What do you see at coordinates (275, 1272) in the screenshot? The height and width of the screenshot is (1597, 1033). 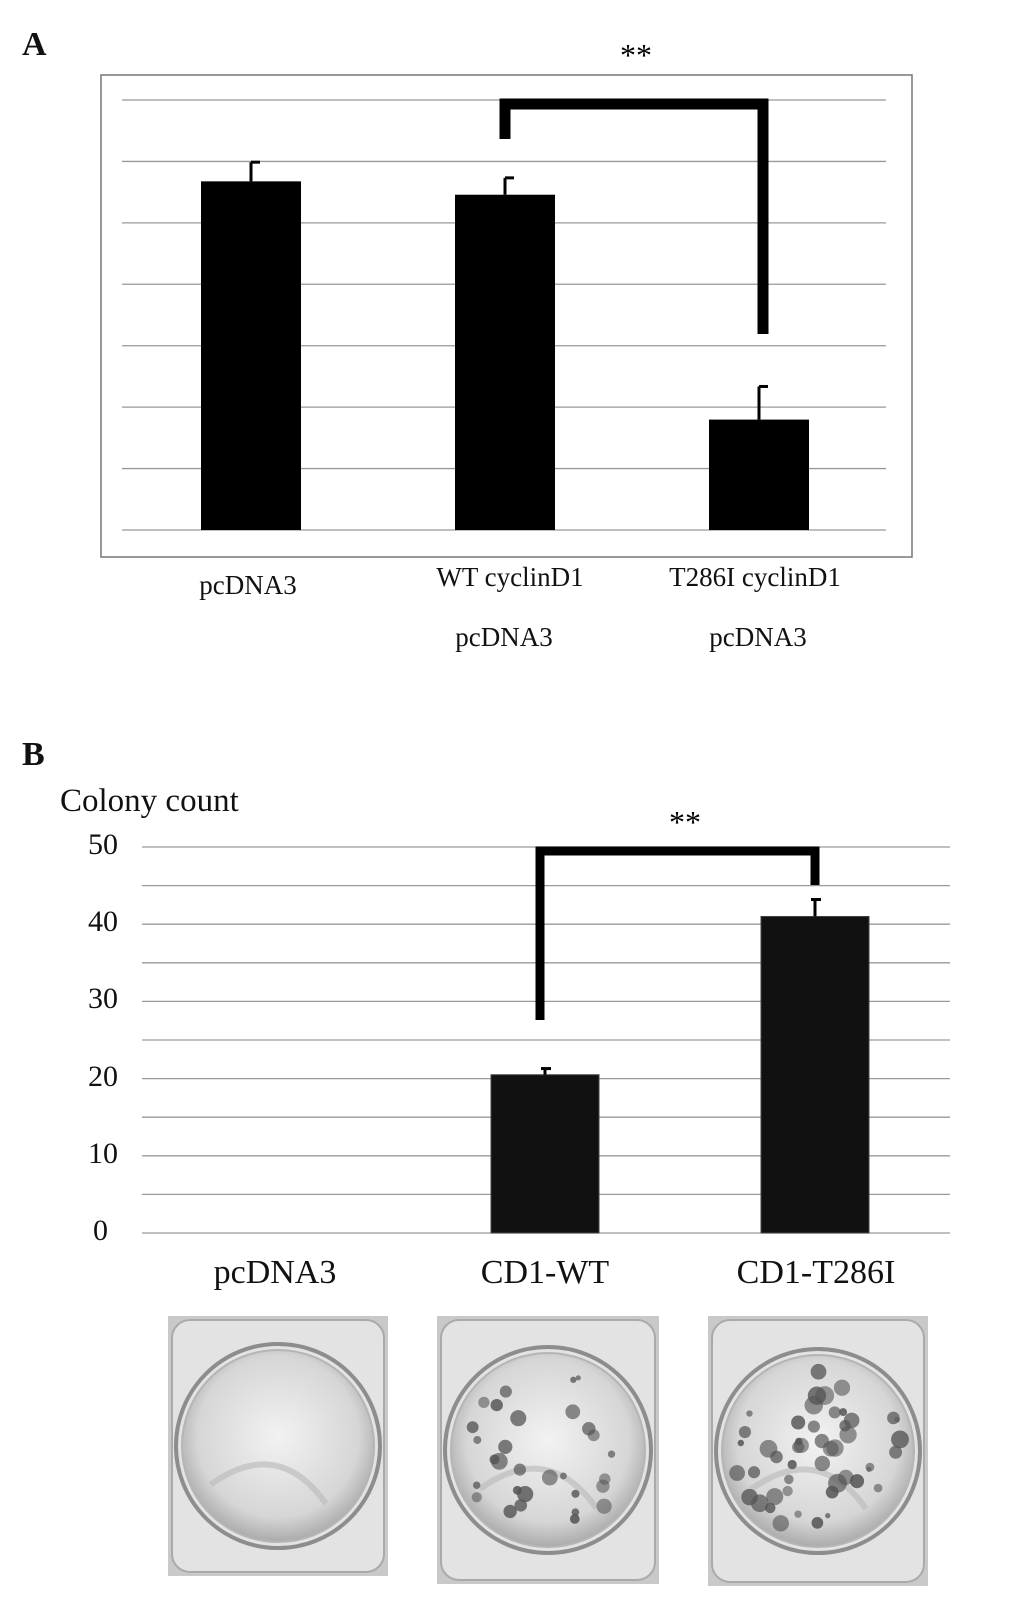 I see `chart-b-category-1: pcDNA3` at bounding box center [275, 1272].